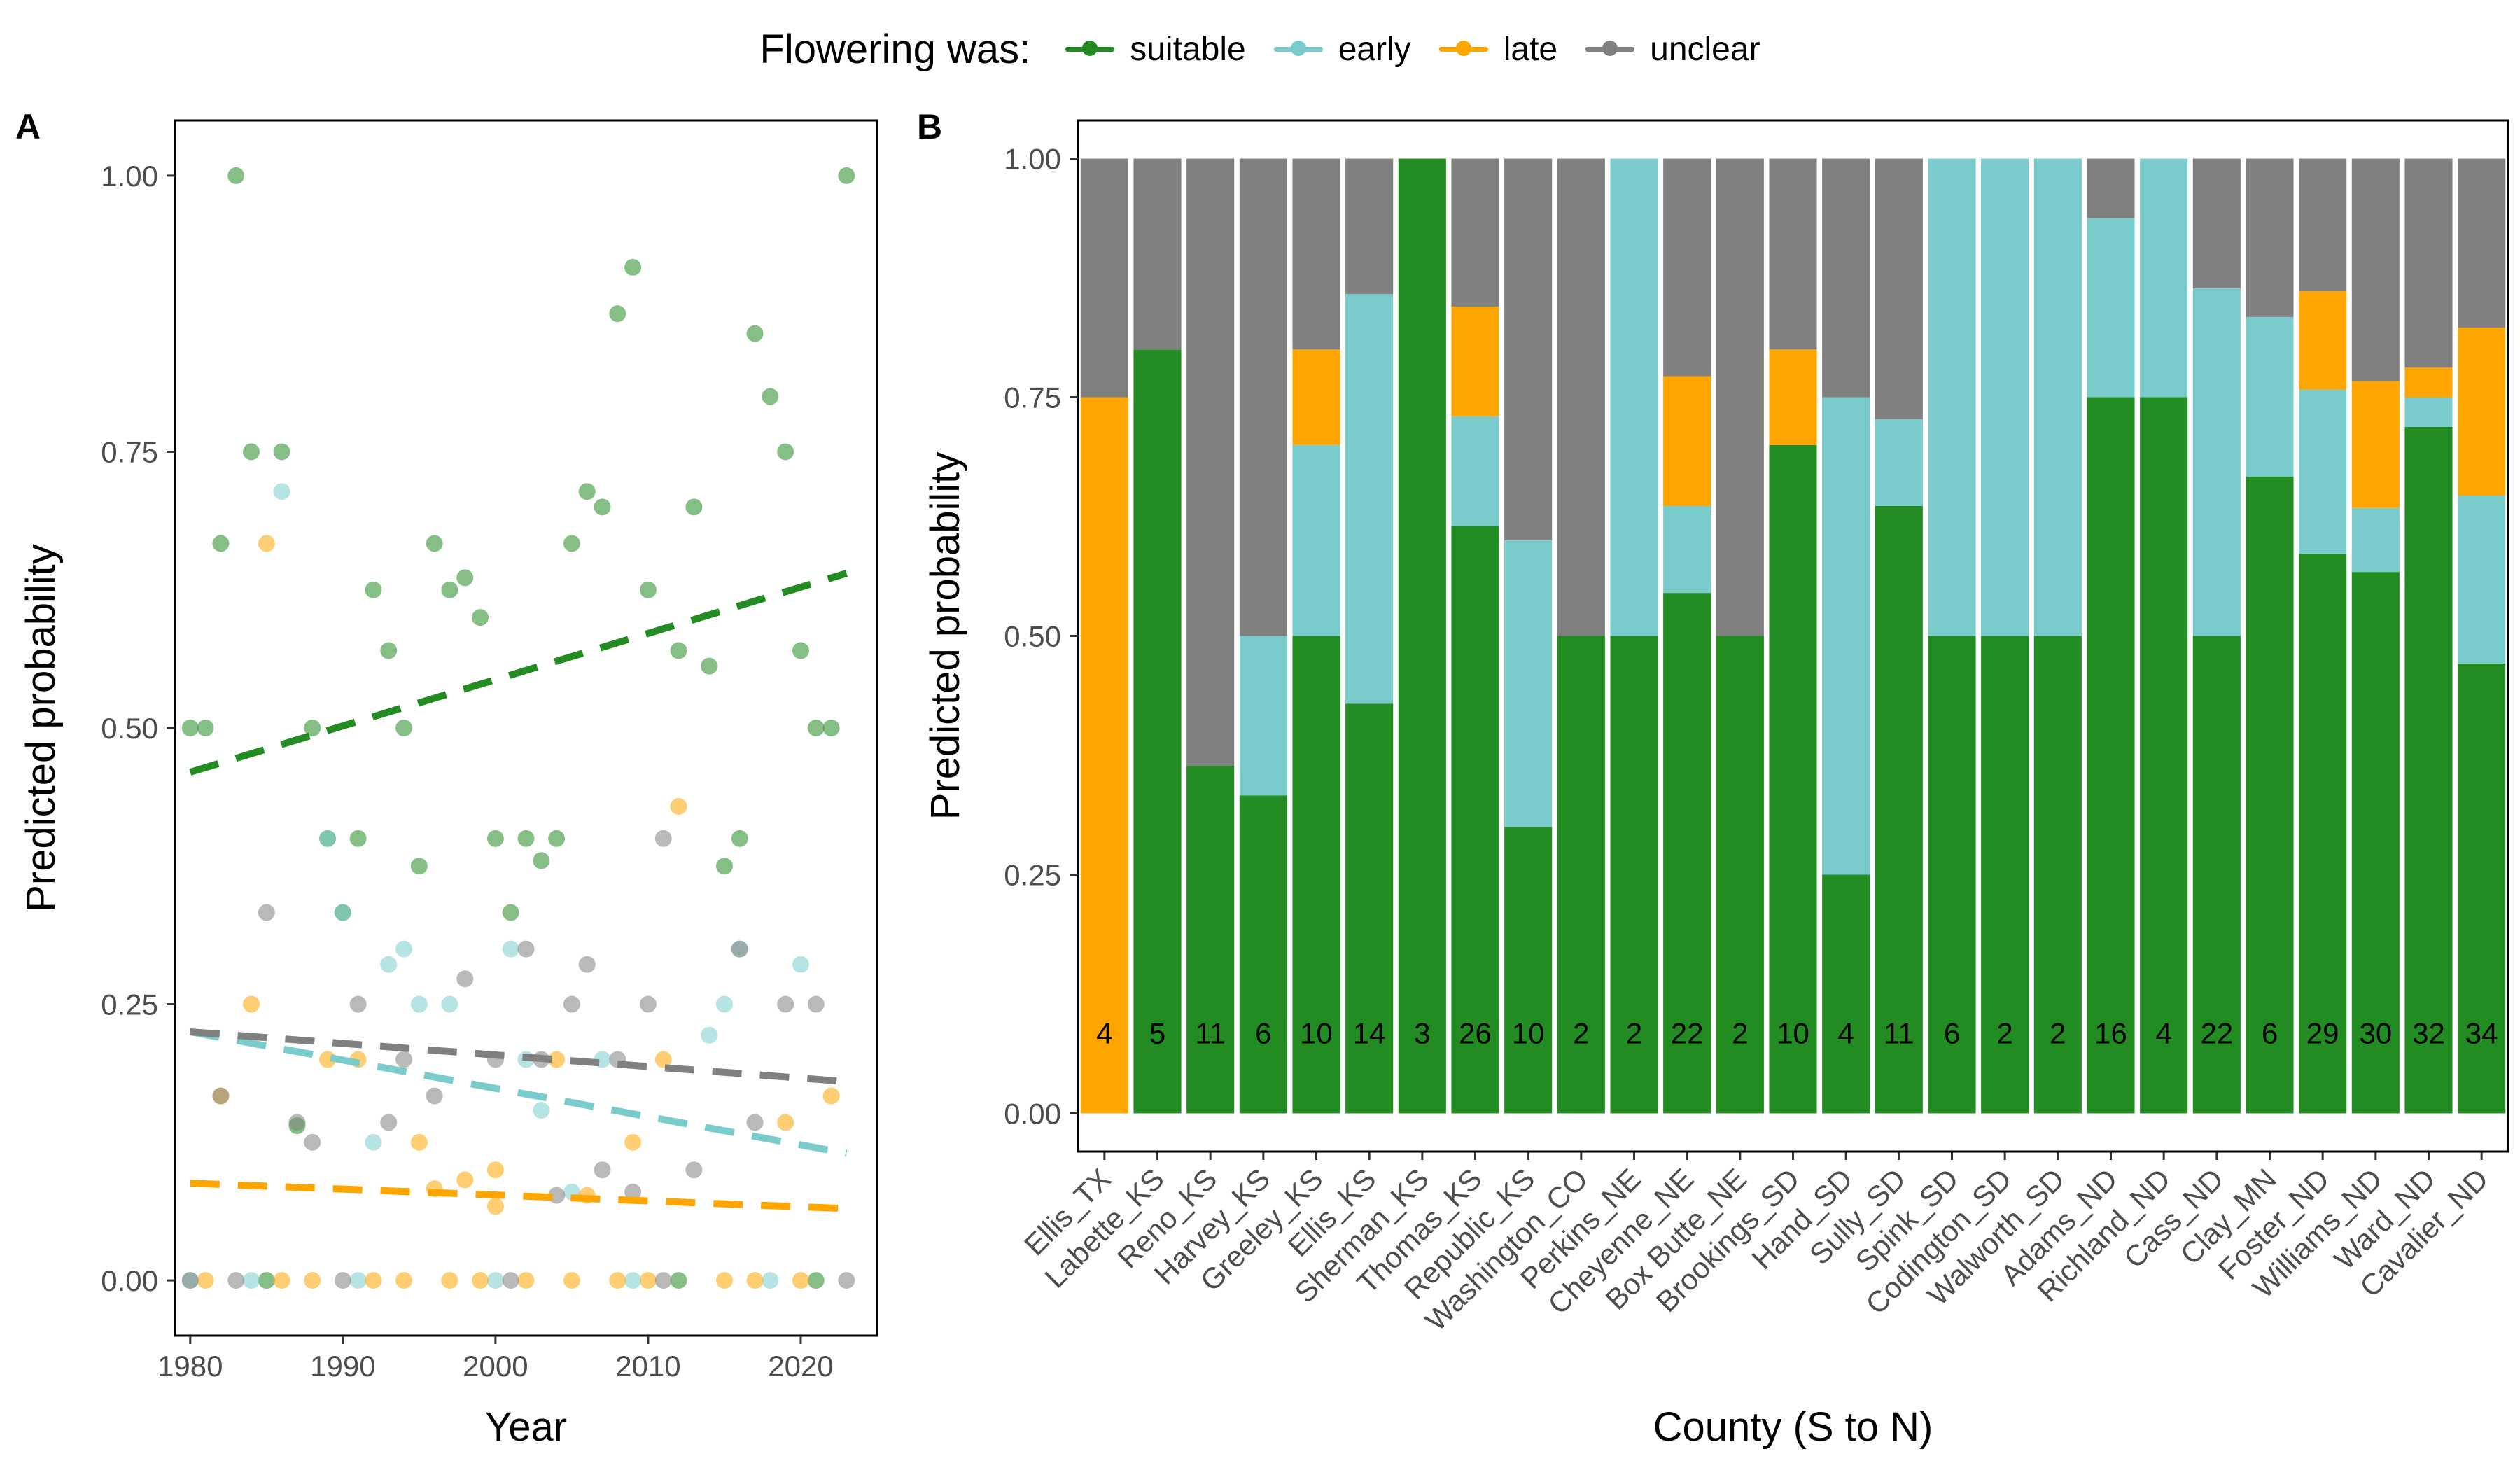  What do you see at coordinates (1846, 994) in the screenshot?
I see `bar-suitable-hand-sd` at bounding box center [1846, 994].